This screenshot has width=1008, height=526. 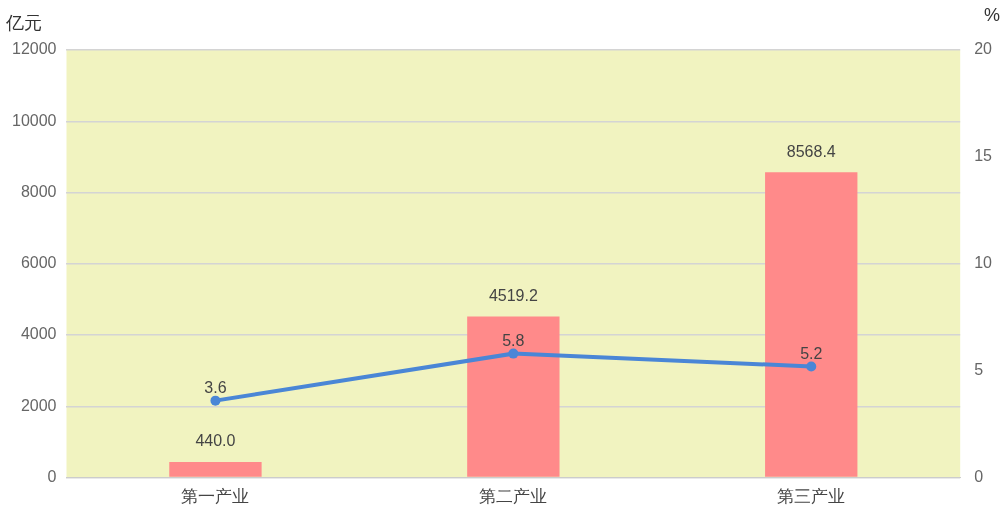 I want to click on data-label: 5.2, so click(x=811, y=353).